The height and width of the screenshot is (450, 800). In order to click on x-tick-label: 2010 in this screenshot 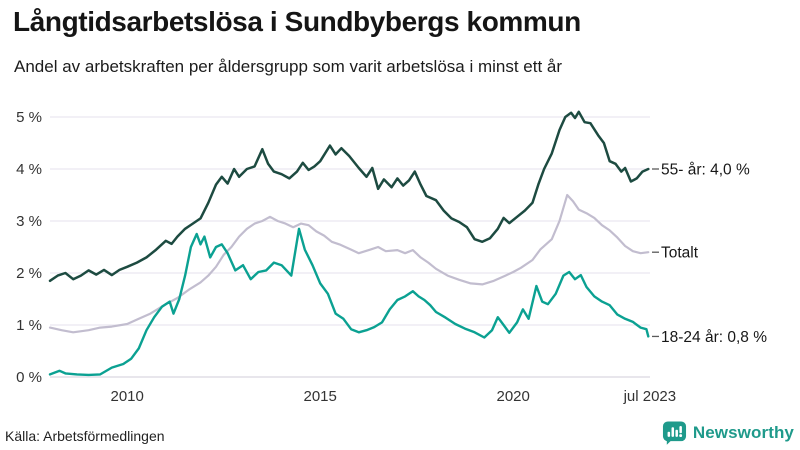, I will do `click(127, 396)`.